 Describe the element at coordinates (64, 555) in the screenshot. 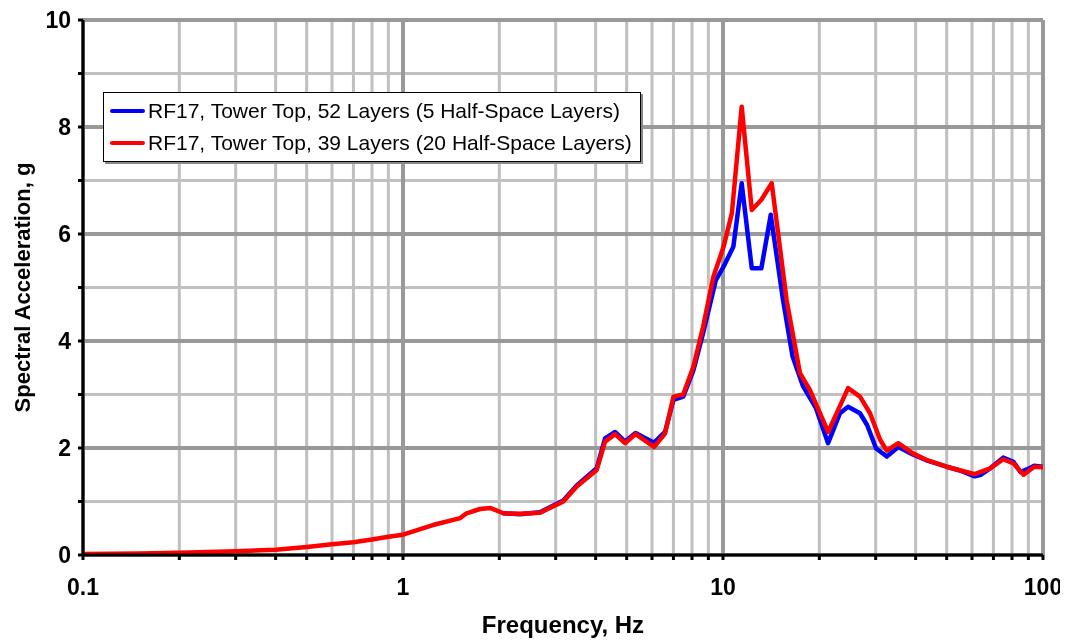

I see `y-tick-label: 0` at that location.